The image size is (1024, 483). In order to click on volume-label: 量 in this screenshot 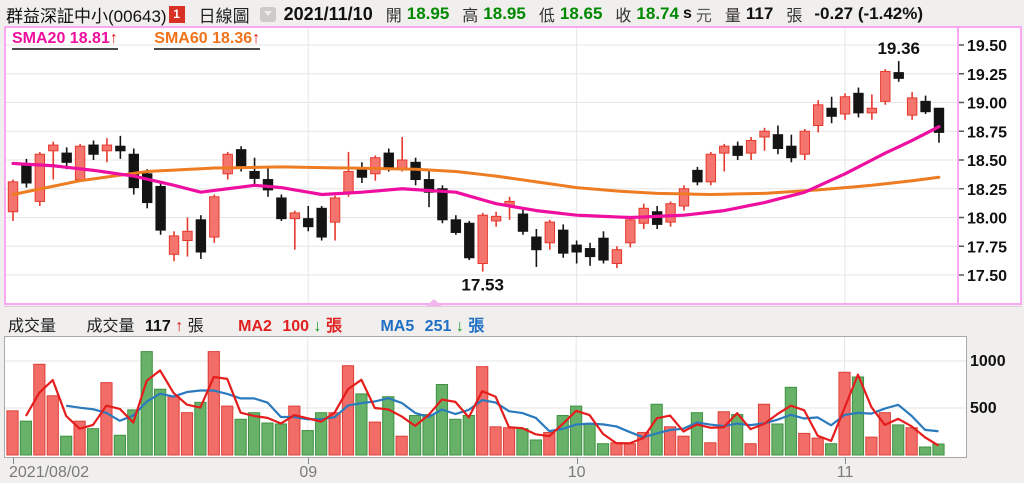, I will do `click(732, 16)`.